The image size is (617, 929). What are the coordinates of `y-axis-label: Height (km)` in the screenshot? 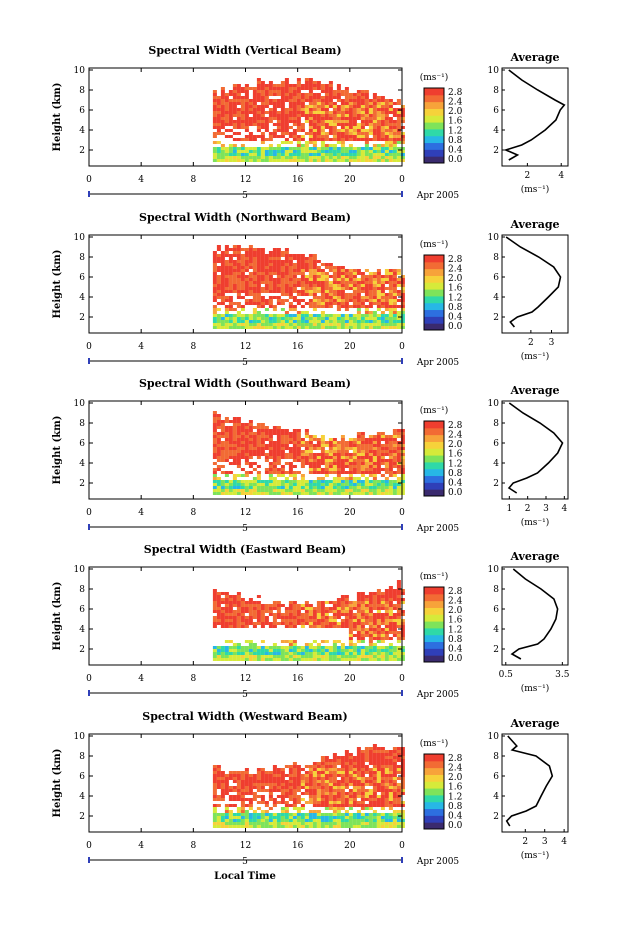 It's located at (57, 284).